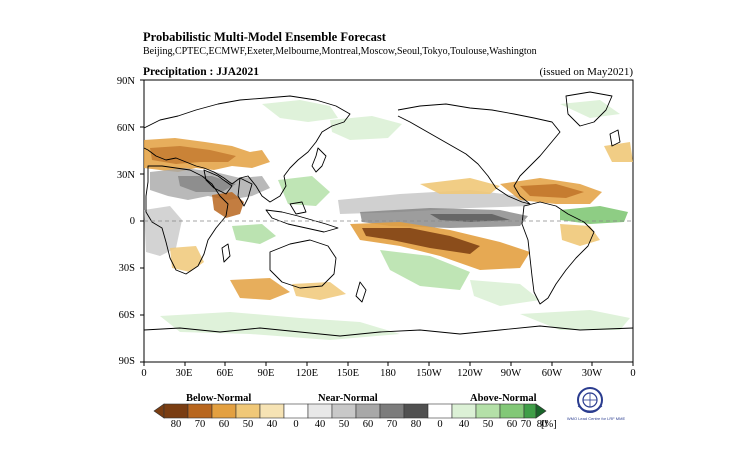 This screenshot has width=737, height=450. What do you see at coordinates (552, 191) in the screenshot?
I see `shade-below-caribbean-core` at bounding box center [552, 191].